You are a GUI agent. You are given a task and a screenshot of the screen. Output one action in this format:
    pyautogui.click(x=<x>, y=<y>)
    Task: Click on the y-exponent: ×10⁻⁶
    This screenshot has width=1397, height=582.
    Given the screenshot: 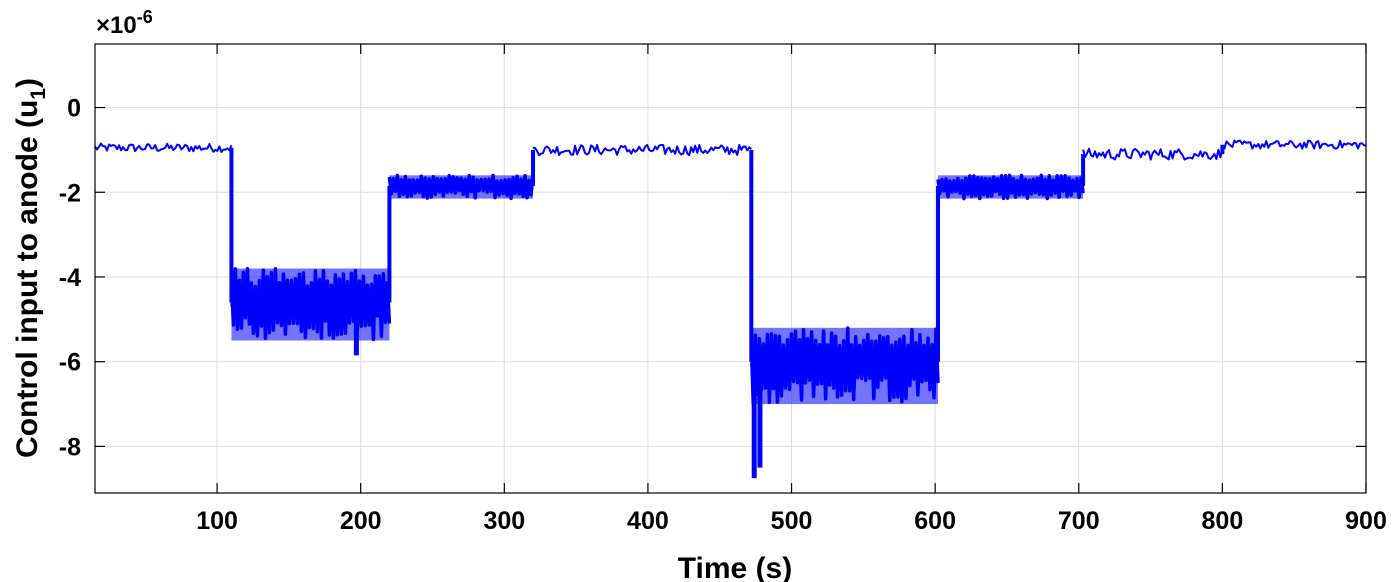 What is the action you would take?
    pyautogui.click(x=124, y=23)
    